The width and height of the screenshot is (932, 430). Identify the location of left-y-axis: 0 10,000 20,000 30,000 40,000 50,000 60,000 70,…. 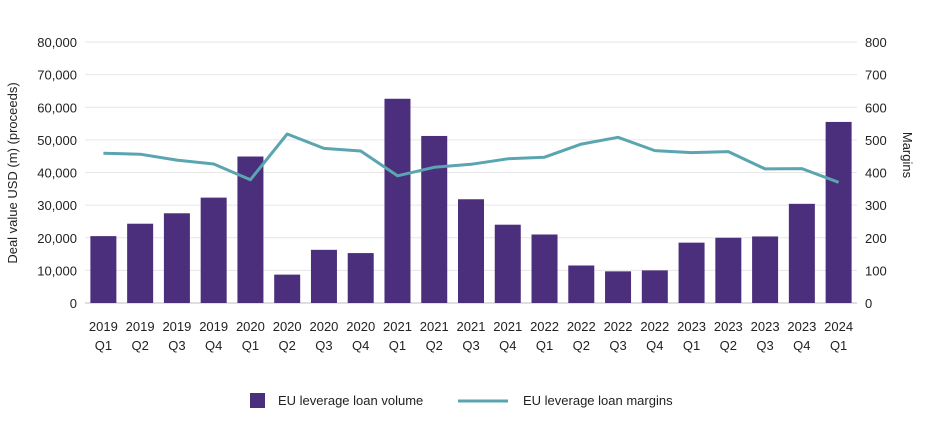
(57, 173).